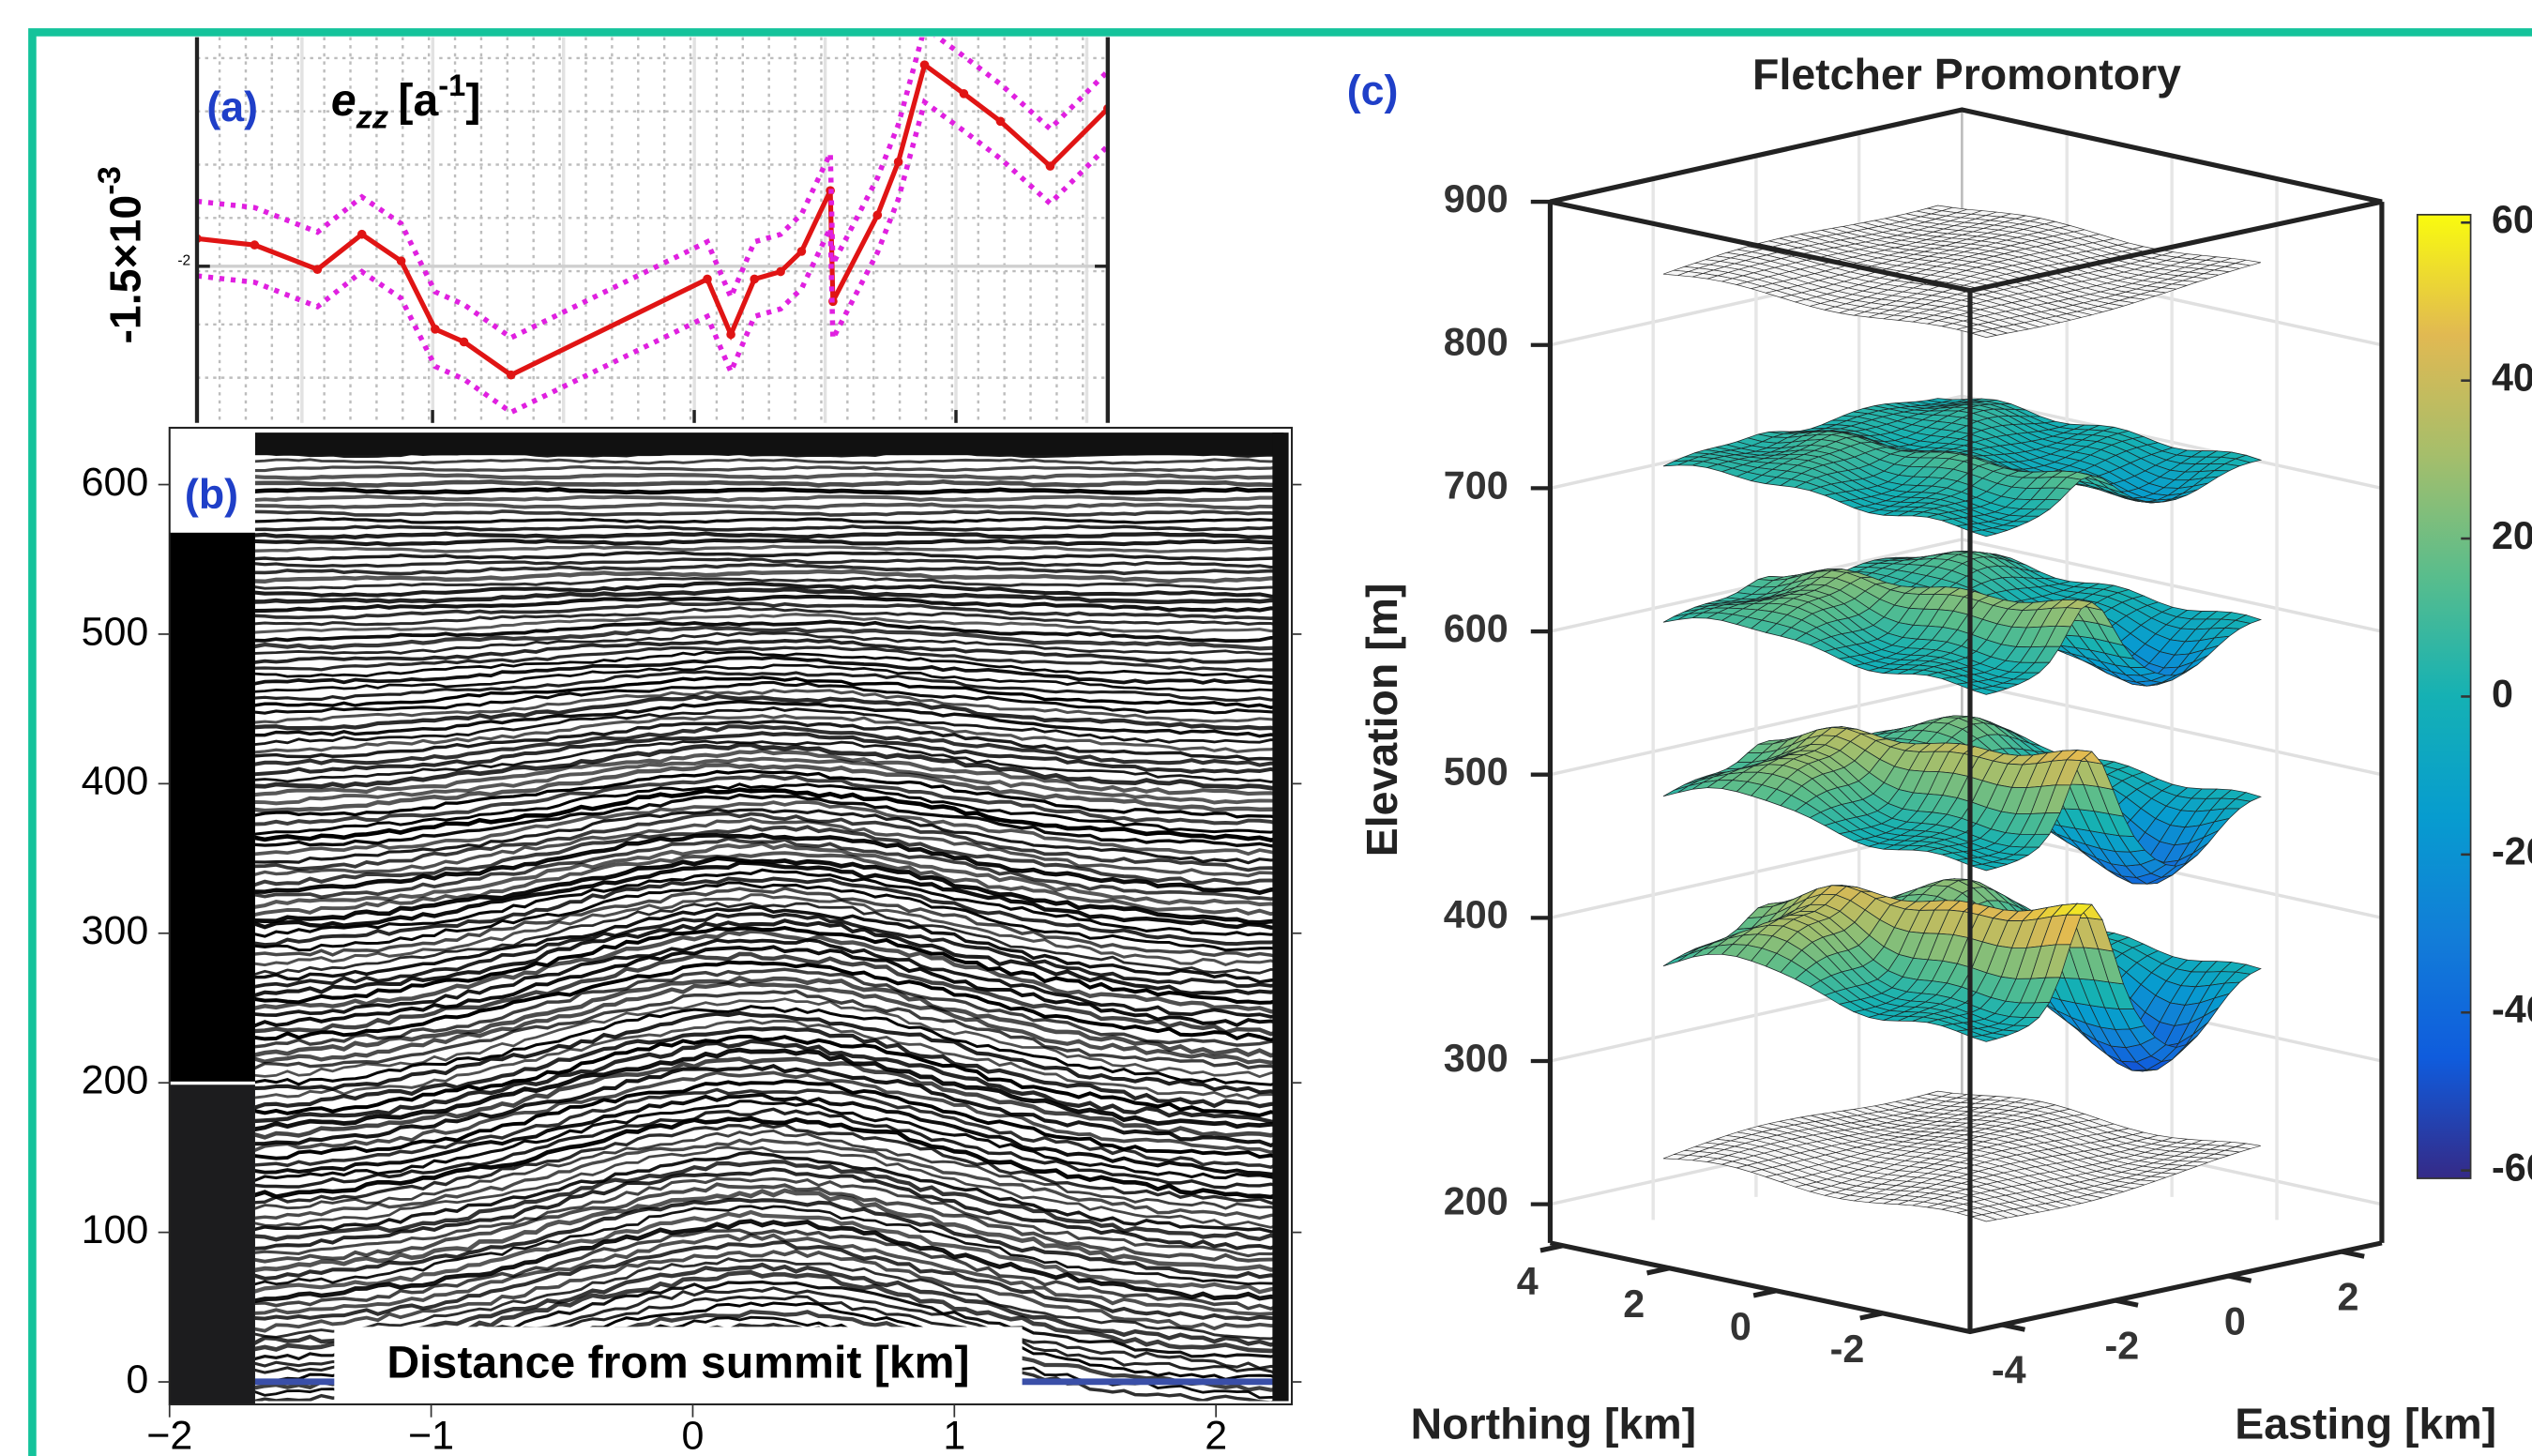 Image resolution: width=2532 pixels, height=1456 pixels. What do you see at coordinates (169, 1434) in the screenshot?
I see `x-tick-label: −2` at bounding box center [169, 1434].